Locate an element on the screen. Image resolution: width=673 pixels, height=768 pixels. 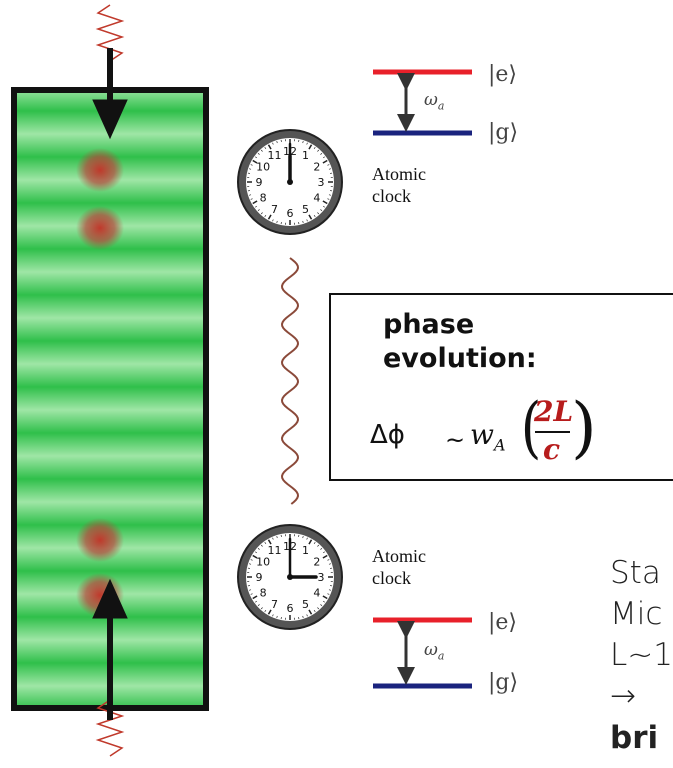
paren: ) is located at coordinates (584, 427).